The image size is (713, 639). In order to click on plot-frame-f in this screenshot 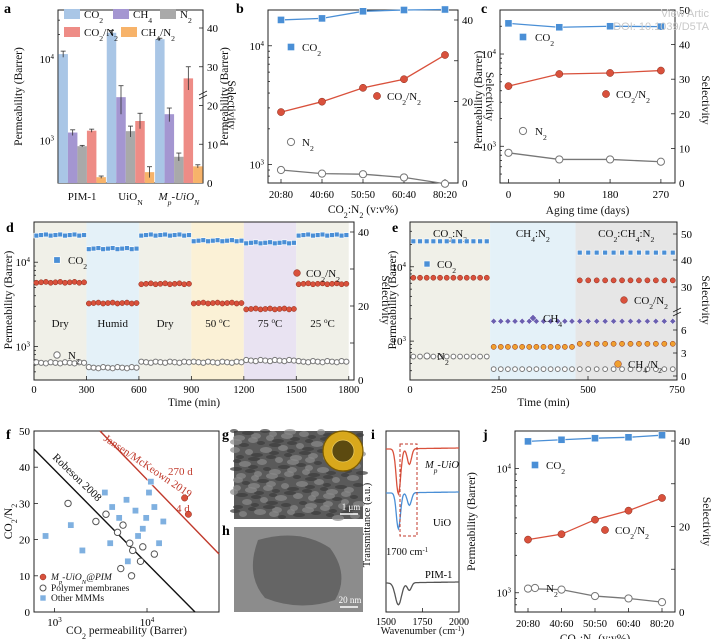, I will do `click(126, 521)`.